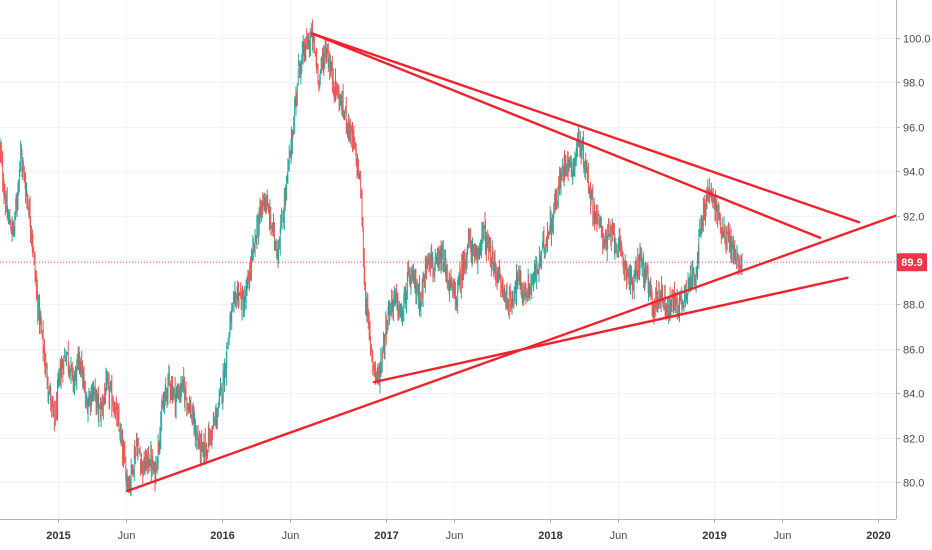 Image resolution: width=932 pixels, height=550 pixels. I want to click on last-price-badge-bg, so click(912, 262).